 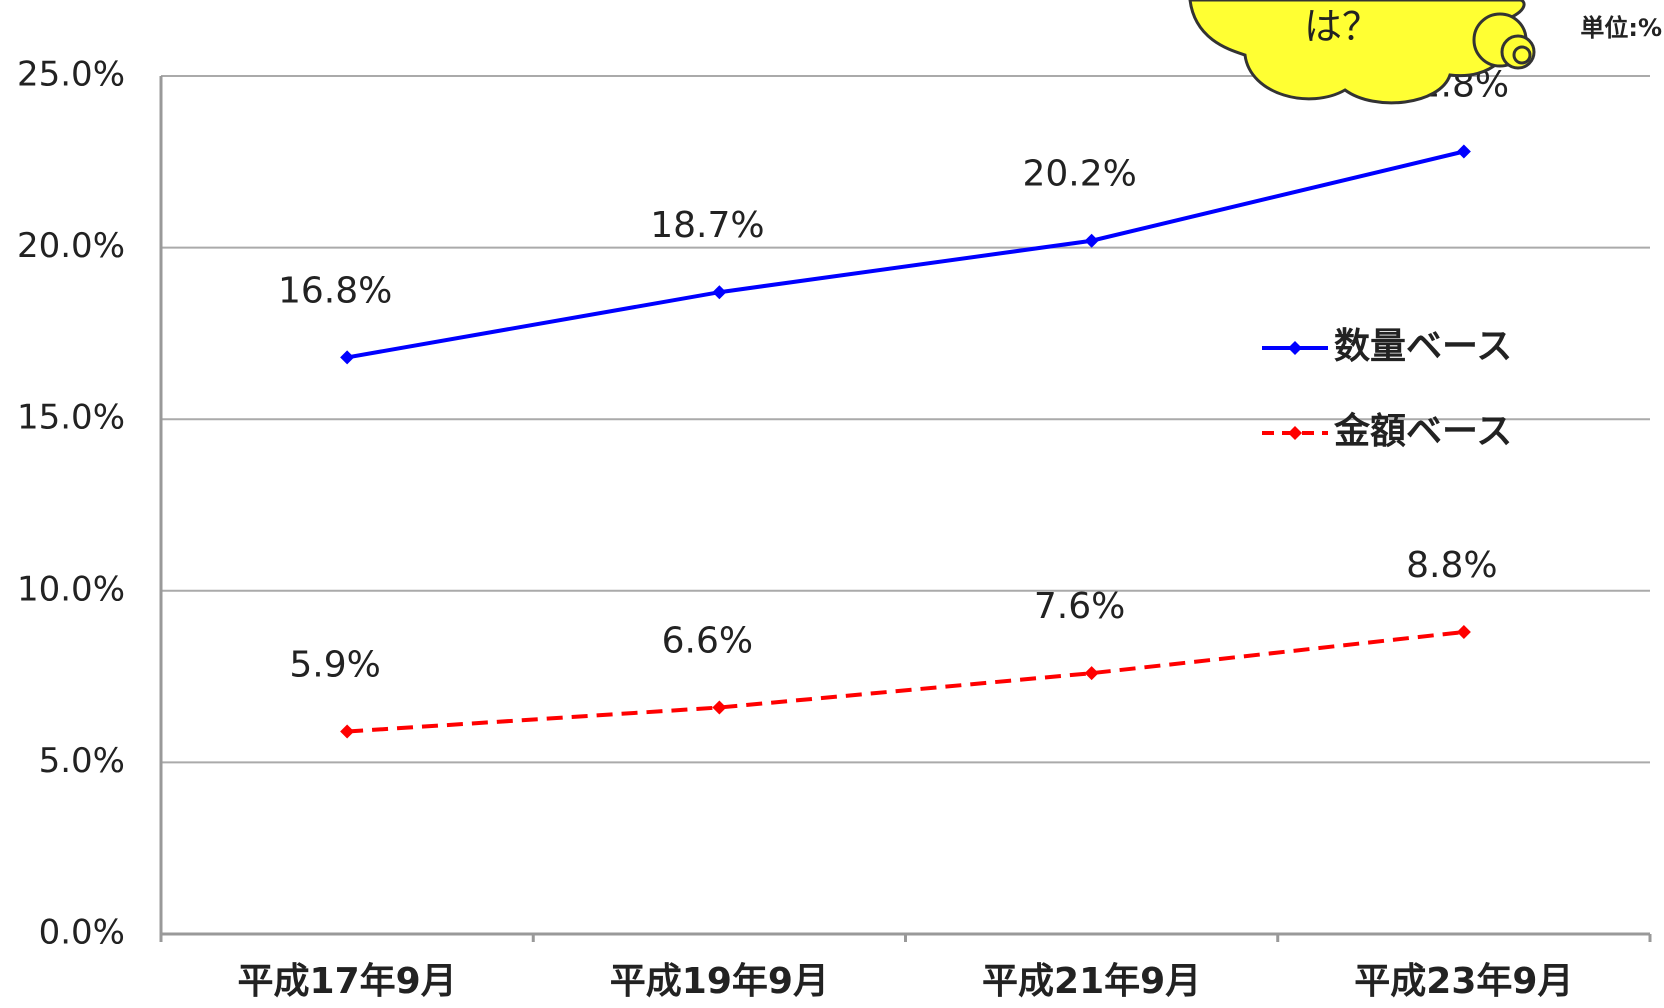 I want to click on y-tick-label: 10.0%, so click(x=71, y=589).